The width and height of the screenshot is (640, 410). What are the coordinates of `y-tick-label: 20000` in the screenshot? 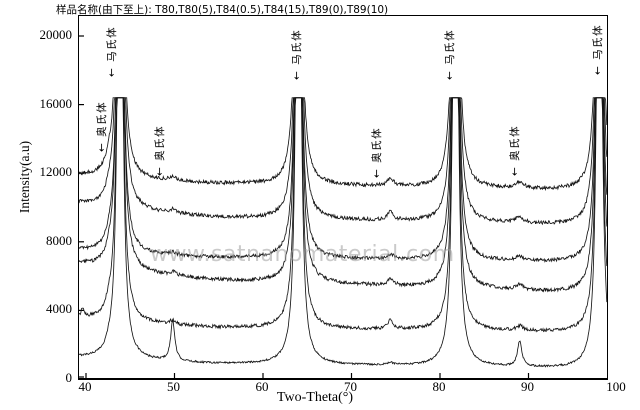 It's located at (56, 34).